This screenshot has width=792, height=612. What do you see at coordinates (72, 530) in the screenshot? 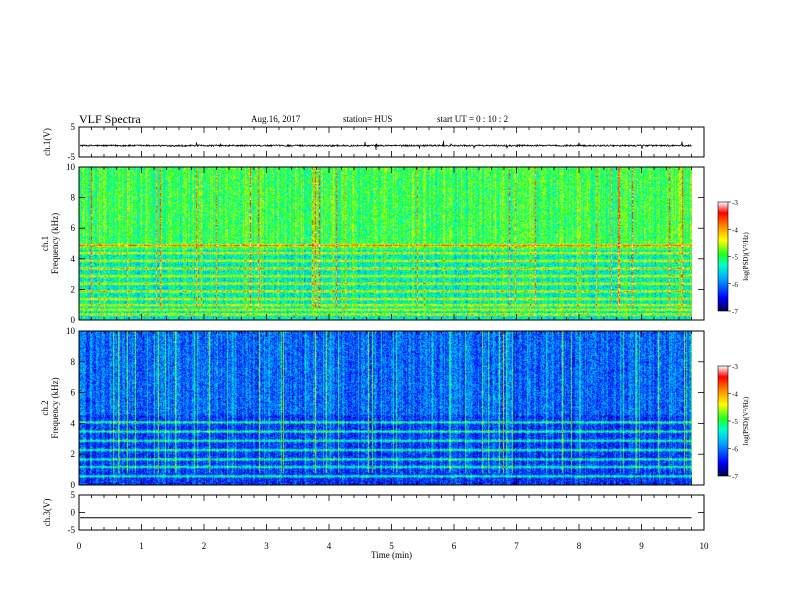
I see `ch3-waveform-ytick-label: -5` at bounding box center [72, 530].